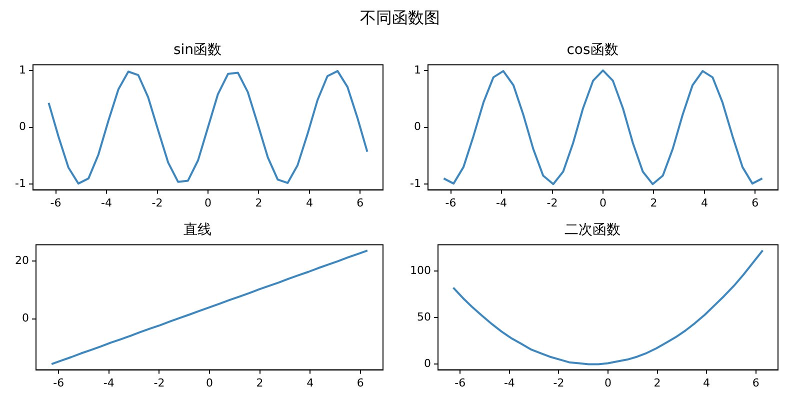  I want to click on chart-title: 直线, so click(198, 230).